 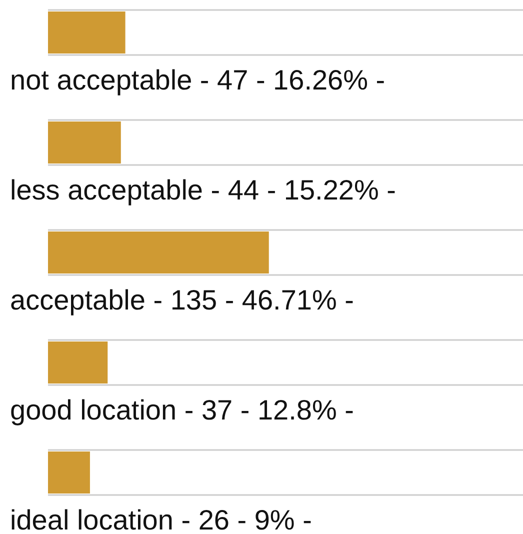 What do you see at coordinates (198, 80) in the screenshot?
I see `y-tick-label: not acceptable - 47 - 16.26% -` at bounding box center [198, 80].